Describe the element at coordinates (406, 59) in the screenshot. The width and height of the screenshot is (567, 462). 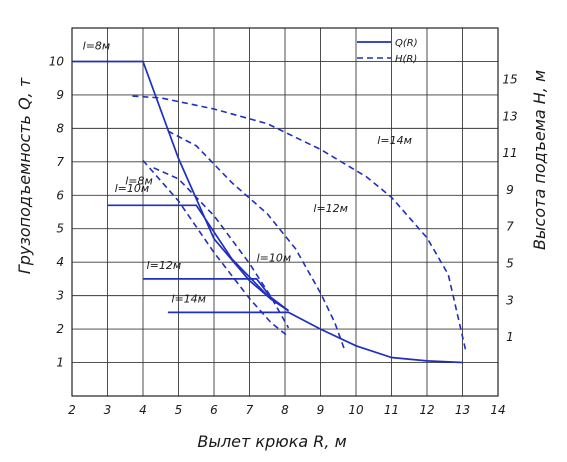
I see `legend-label: H(R)` at that location.